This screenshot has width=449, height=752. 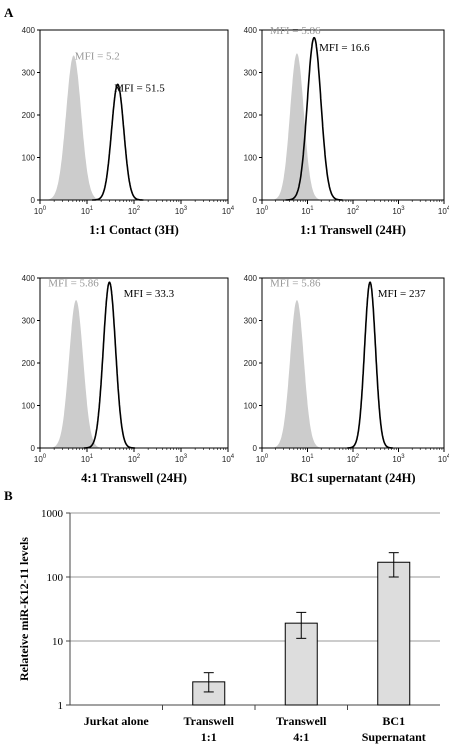 I want to click on histogram-title: 1:1 Transwell (24H), so click(x=353, y=230).